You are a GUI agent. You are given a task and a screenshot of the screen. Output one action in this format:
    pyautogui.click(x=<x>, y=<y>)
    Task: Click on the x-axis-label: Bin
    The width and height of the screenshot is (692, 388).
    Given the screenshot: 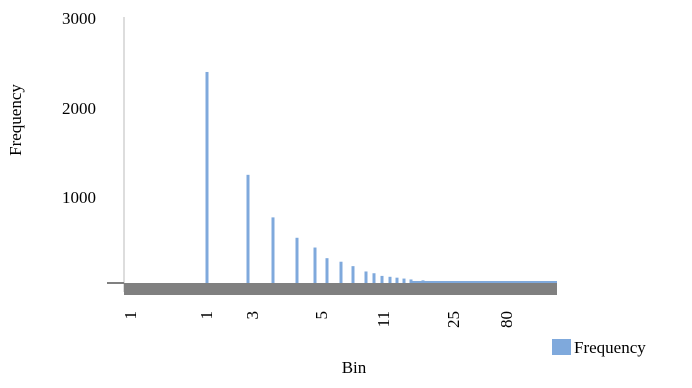 What is the action you would take?
    pyautogui.click(x=354, y=367)
    